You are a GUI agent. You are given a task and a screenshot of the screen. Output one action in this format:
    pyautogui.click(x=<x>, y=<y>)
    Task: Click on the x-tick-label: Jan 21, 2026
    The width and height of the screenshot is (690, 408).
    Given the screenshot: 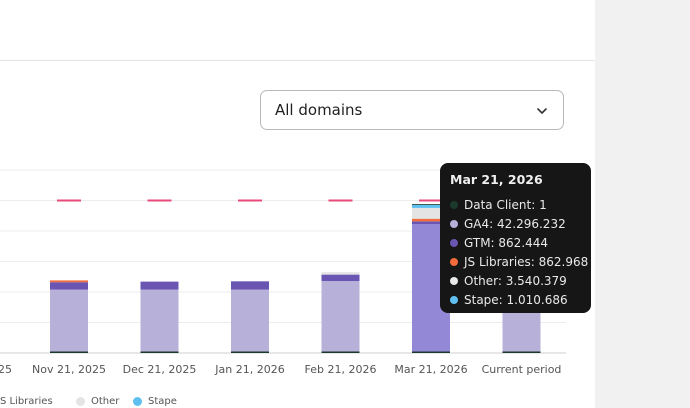 What is the action you would take?
    pyautogui.click(x=249, y=369)
    